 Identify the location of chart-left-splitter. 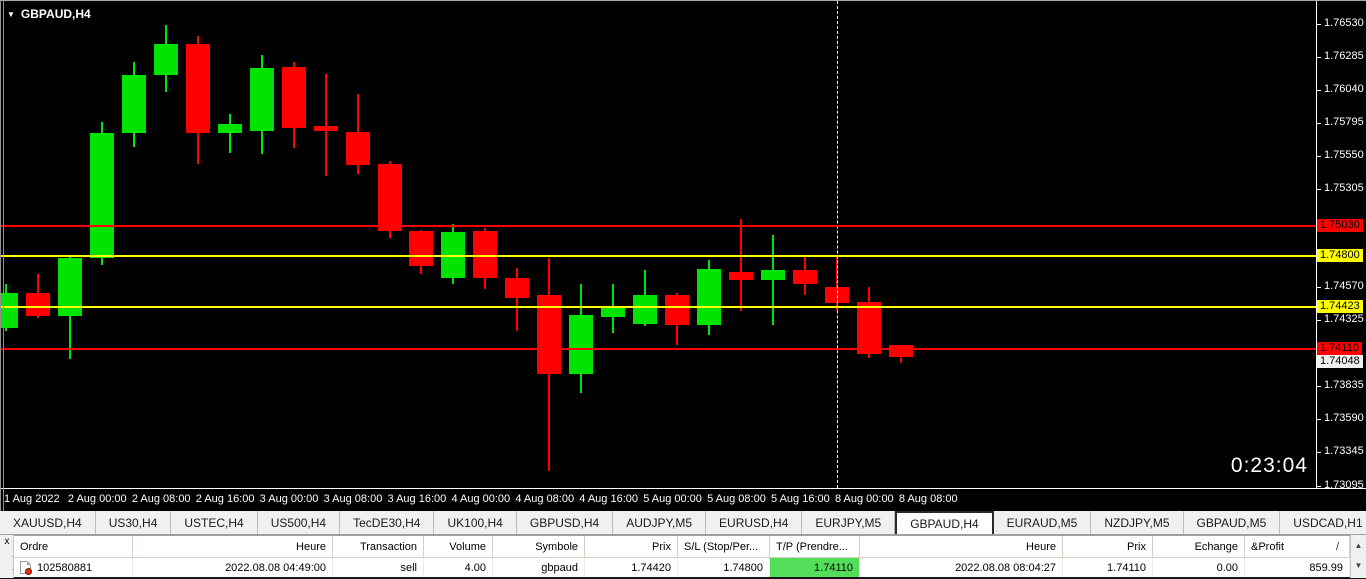
(2, 256).